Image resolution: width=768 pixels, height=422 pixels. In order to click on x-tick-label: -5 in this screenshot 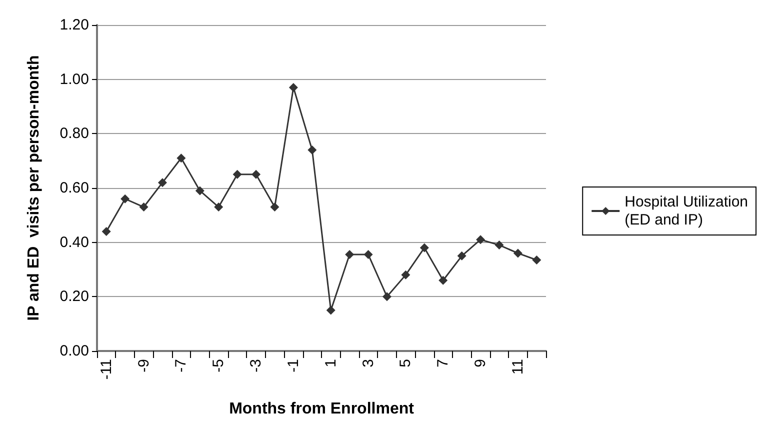, I will do `click(219, 365)`.